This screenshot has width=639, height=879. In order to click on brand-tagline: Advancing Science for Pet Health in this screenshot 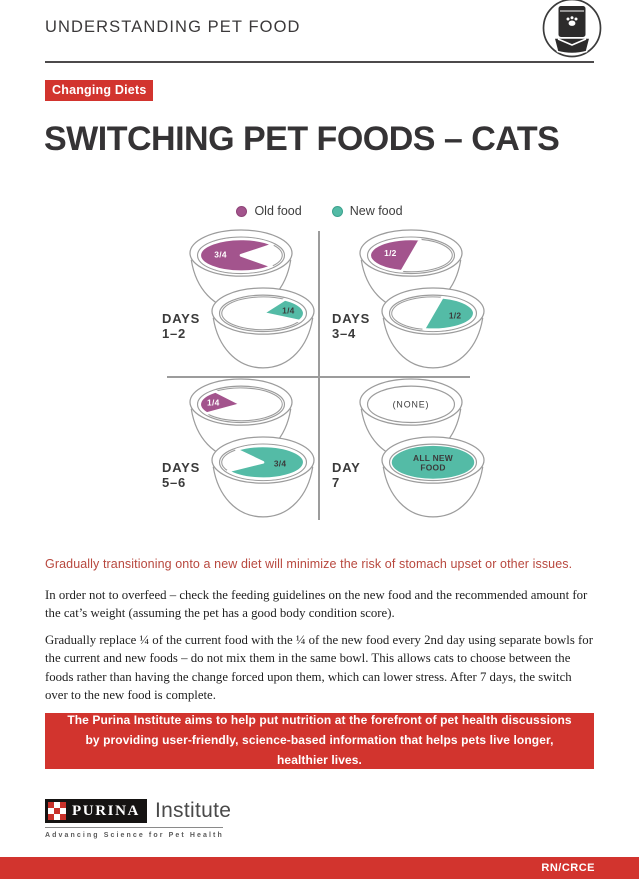, I will do `click(134, 835)`.